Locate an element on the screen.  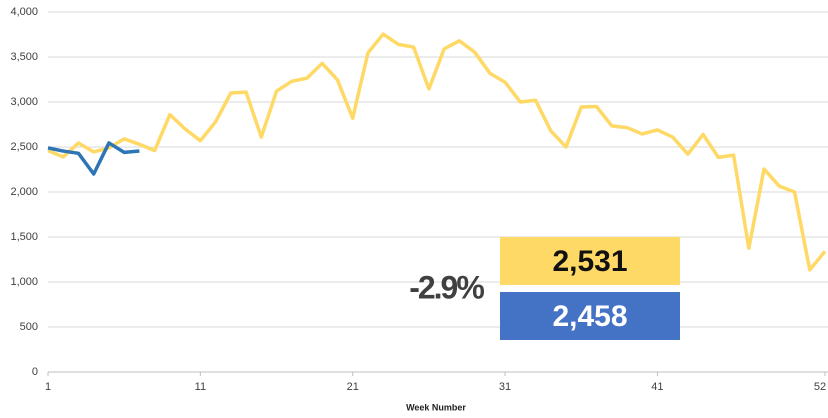
y-tick-label: 0 is located at coordinates (35, 372).